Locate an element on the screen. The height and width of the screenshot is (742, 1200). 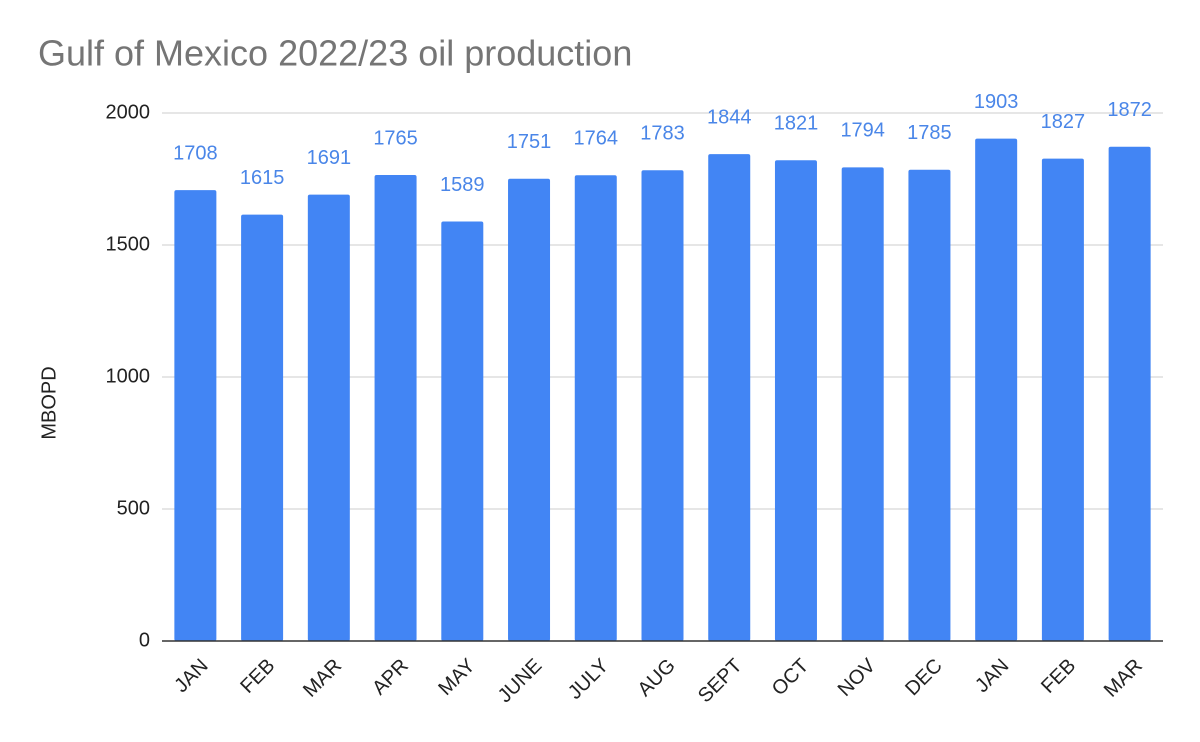
value-label: 1783 is located at coordinates (662, 134).